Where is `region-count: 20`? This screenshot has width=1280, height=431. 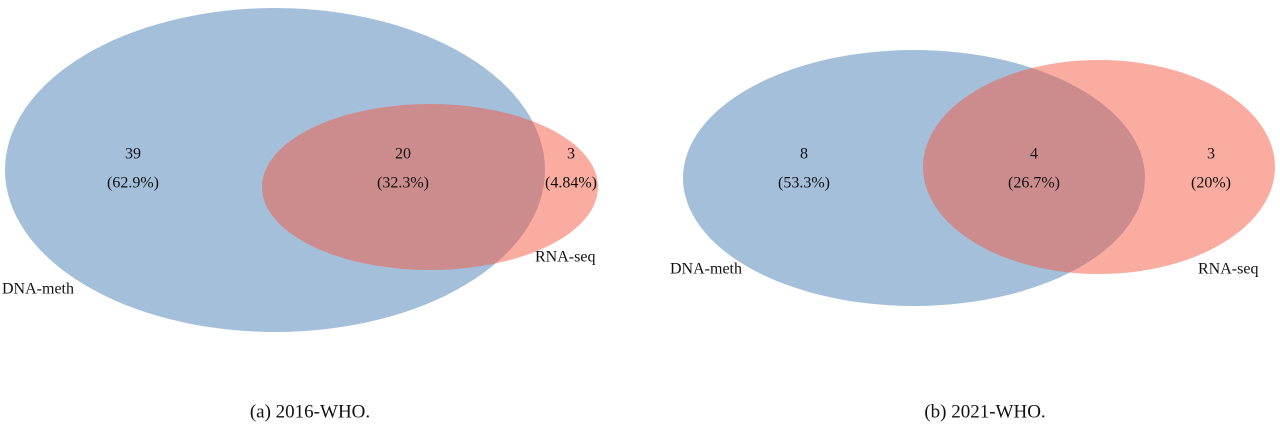
region-count: 20 is located at coordinates (403, 154).